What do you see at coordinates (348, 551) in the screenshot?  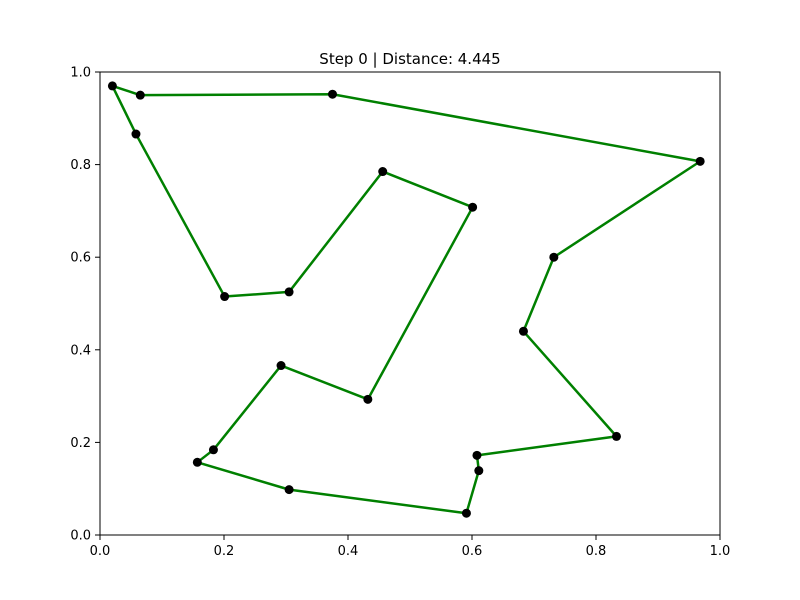 I see `x-tick-label: 0.4` at bounding box center [348, 551].